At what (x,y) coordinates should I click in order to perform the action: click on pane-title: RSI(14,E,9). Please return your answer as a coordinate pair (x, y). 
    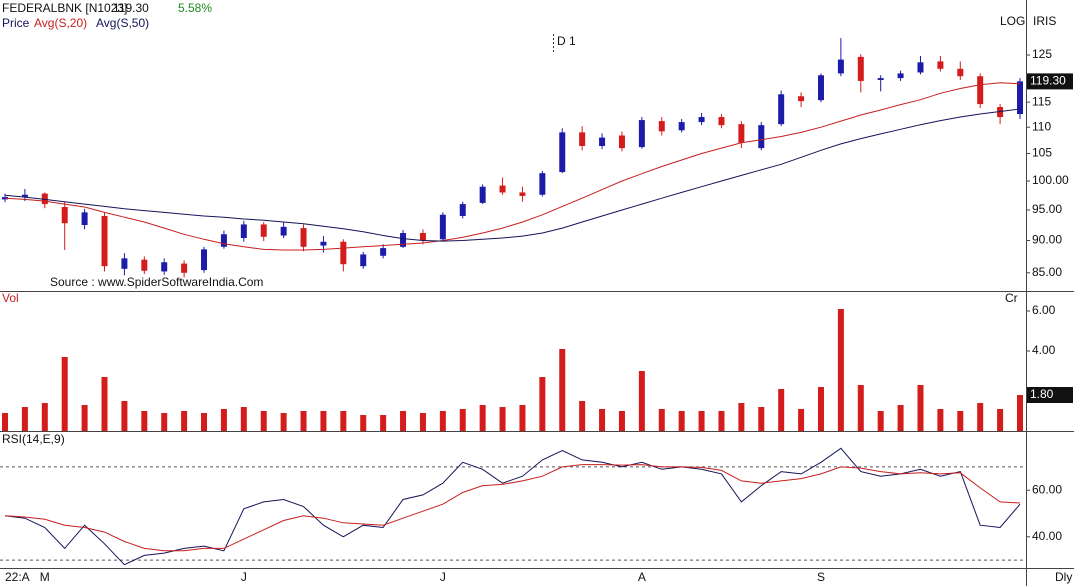
    Looking at the image, I should click on (33, 439).